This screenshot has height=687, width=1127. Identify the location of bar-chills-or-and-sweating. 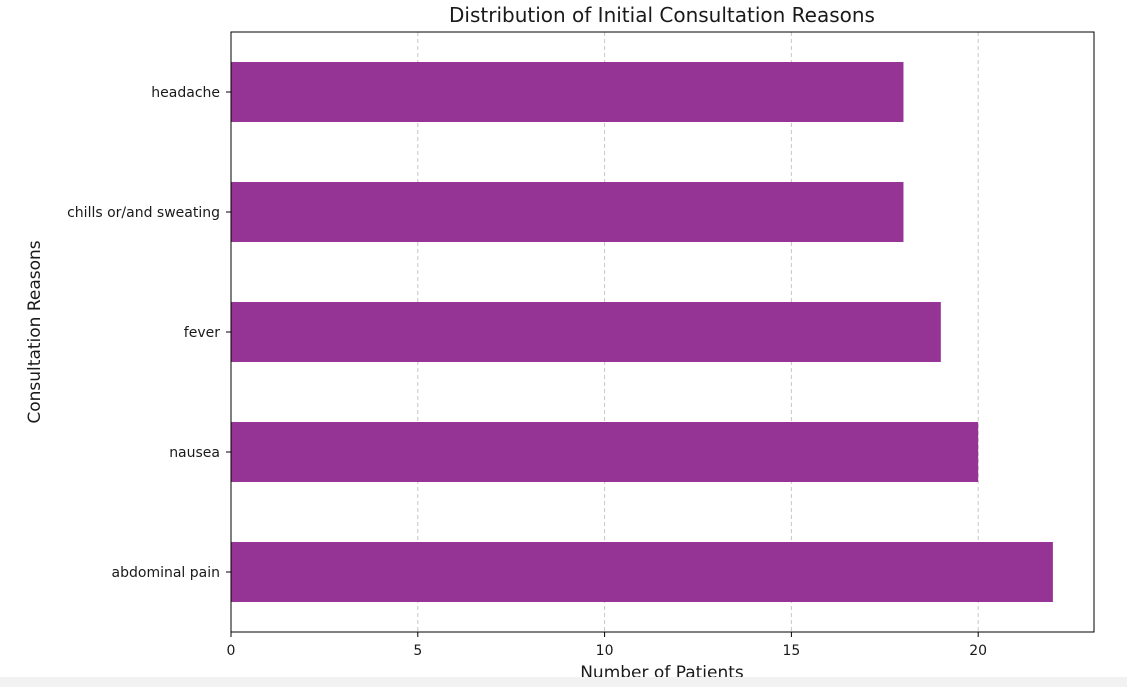
(567, 212).